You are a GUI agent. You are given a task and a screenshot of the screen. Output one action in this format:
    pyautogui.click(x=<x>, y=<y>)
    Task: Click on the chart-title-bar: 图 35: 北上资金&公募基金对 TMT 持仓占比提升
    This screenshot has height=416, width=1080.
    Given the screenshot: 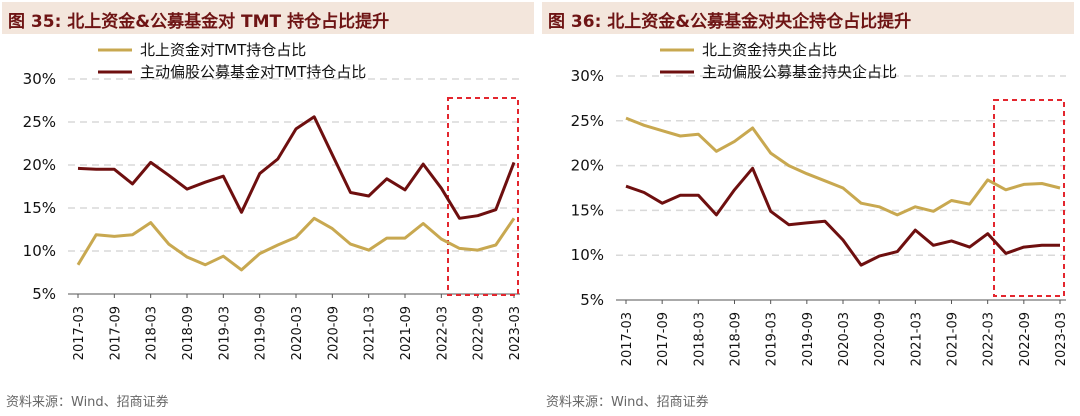 What is the action you would take?
    pyautogui.click(x=268, y=18)
    